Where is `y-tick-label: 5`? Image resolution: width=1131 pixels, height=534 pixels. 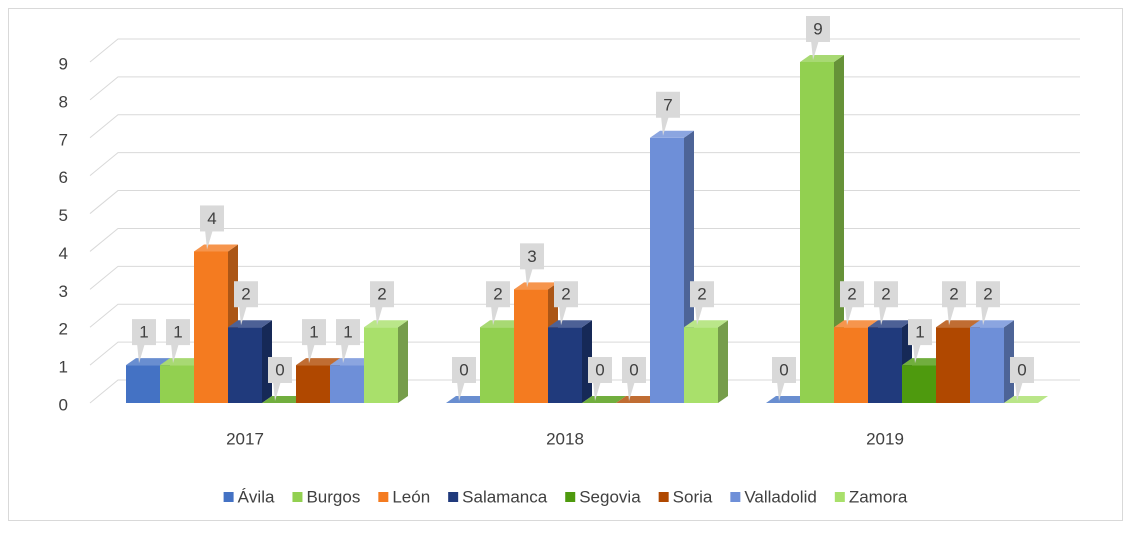 y-tick-label: 5 is located at coordinates (63, 215).